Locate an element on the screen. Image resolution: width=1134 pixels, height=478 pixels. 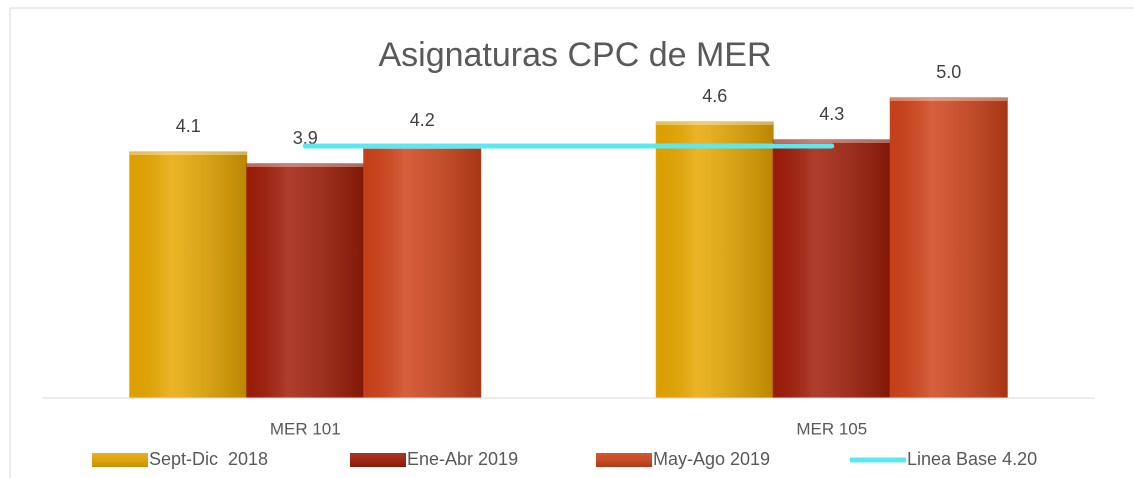
data-label: 4.6 is located at coordinates (714, 96).